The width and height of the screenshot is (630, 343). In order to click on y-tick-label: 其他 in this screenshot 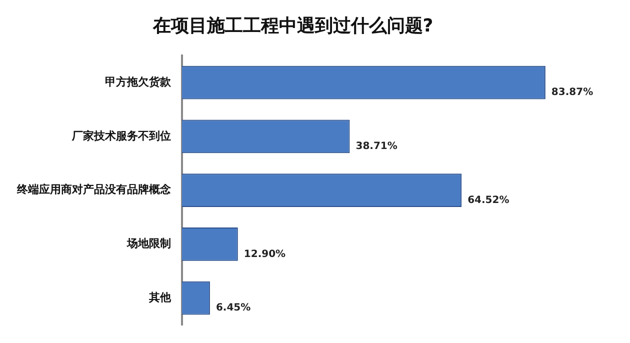, I will do `click(160, 297)`.